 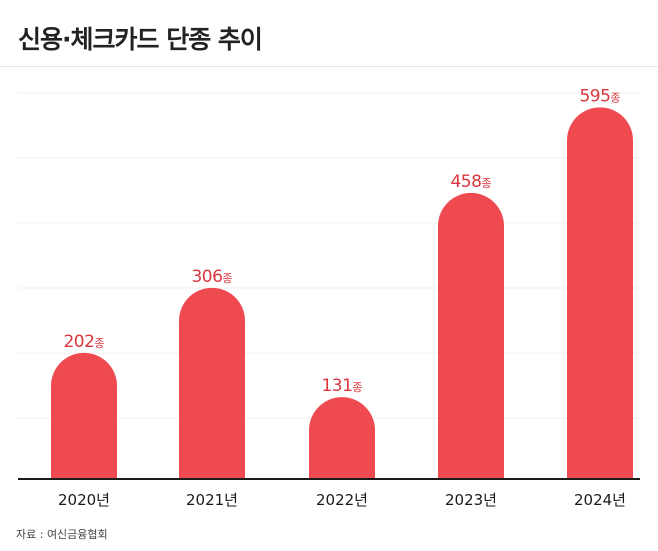 What do you see at coordinates (140, 39) in the screenshot?
I see `chart-title: 신용·체크카드 단종 추이` at bounding box center [140, 39].